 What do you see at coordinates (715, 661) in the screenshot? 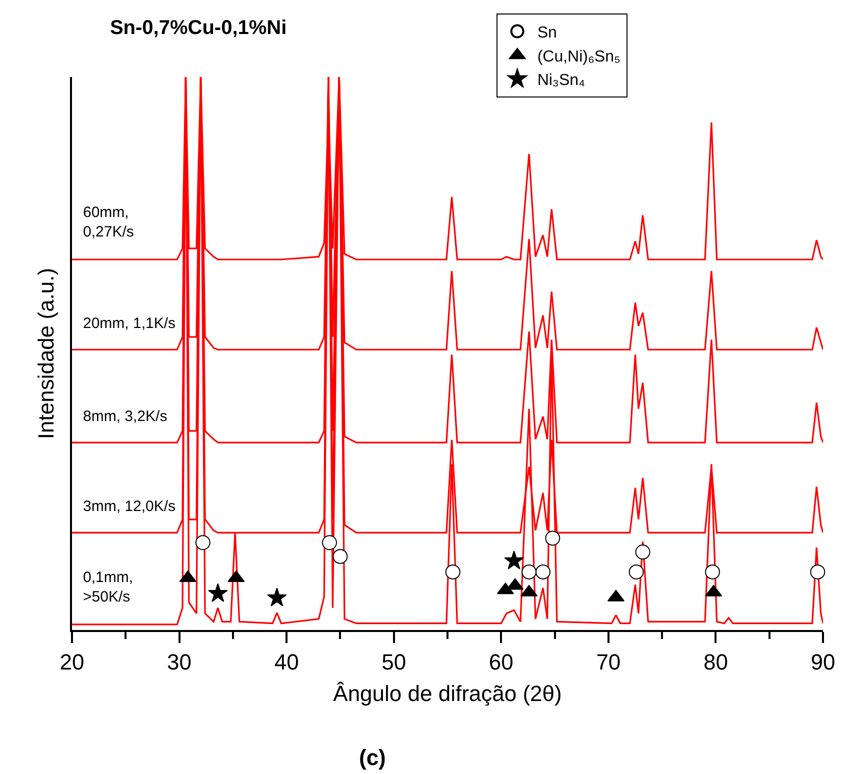
I see `x-tick-label: 80` at bounding box center [715, 661].